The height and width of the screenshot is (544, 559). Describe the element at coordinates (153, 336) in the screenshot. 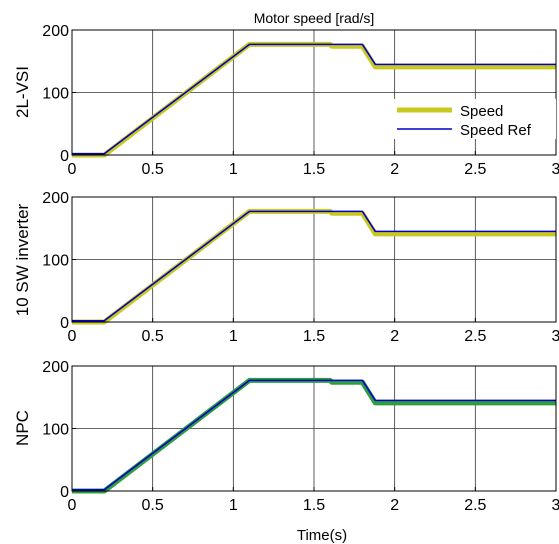

I see `x-tick-label-10-sw-inverter-1: 0.5` at that location.